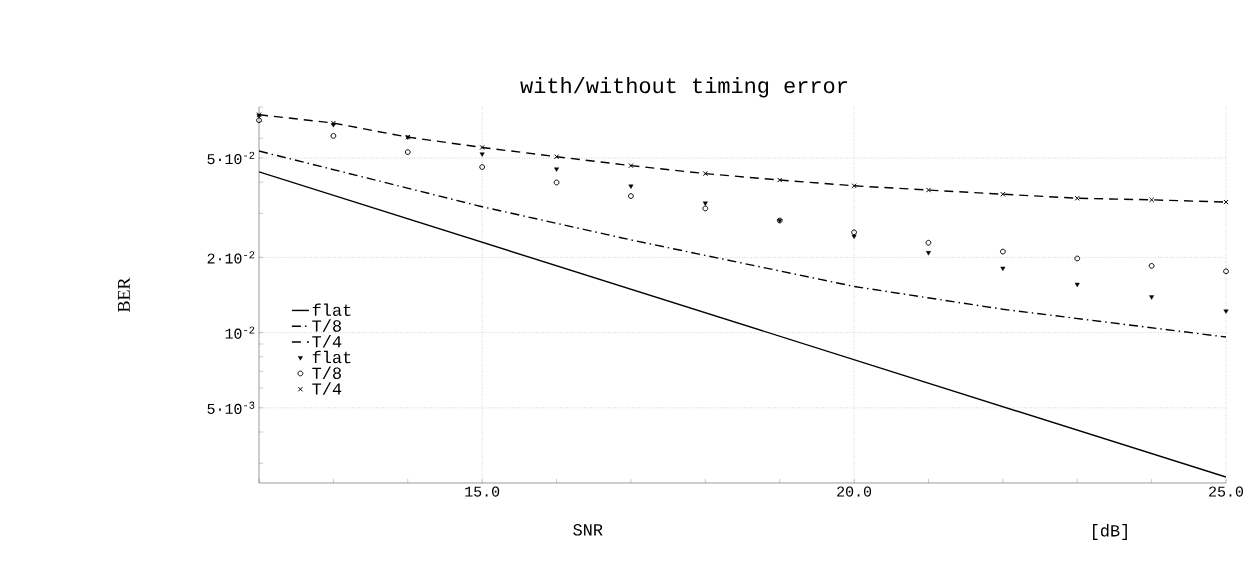 This screenshot has width=1259, height=572. Describe the element at coordinates (240, 332) in the screenshot. I see `y-tick-label: 10$^{-2}$` at that location.